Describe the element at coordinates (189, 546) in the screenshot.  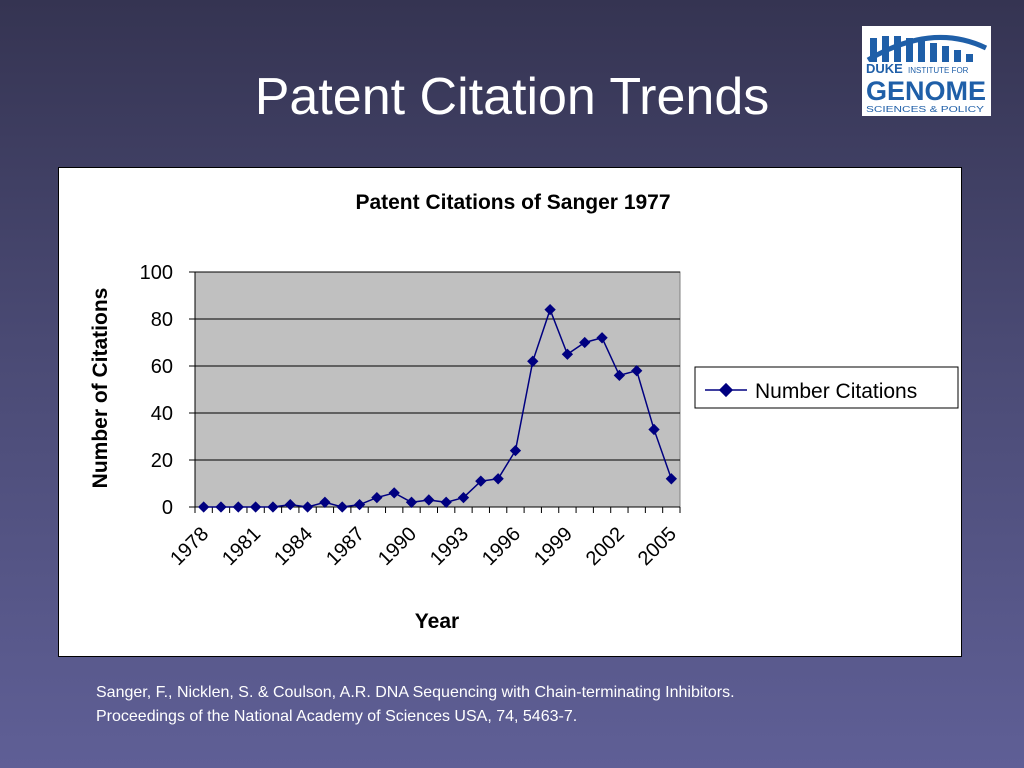
I see `x-tick-label: 1978` at that location.